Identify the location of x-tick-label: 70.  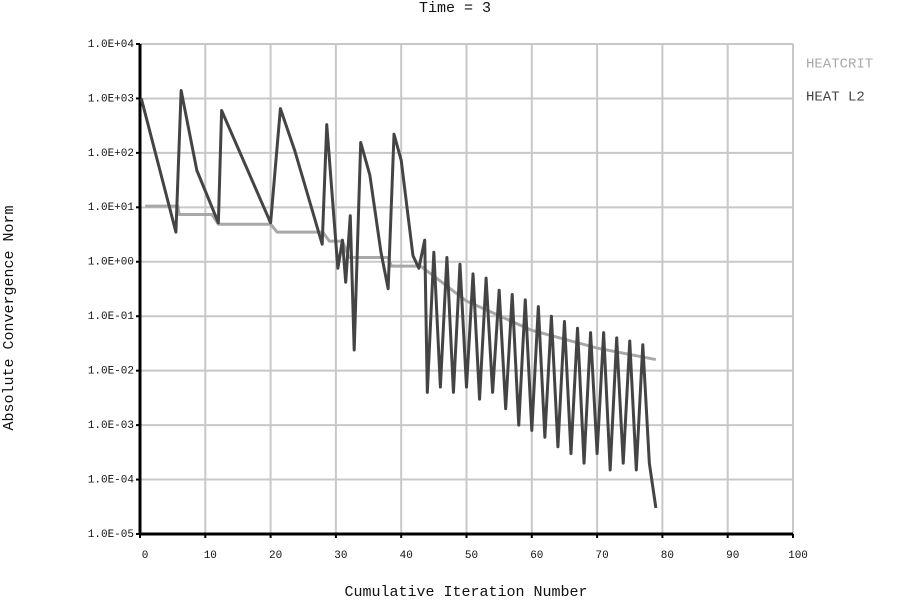
(601, 556).